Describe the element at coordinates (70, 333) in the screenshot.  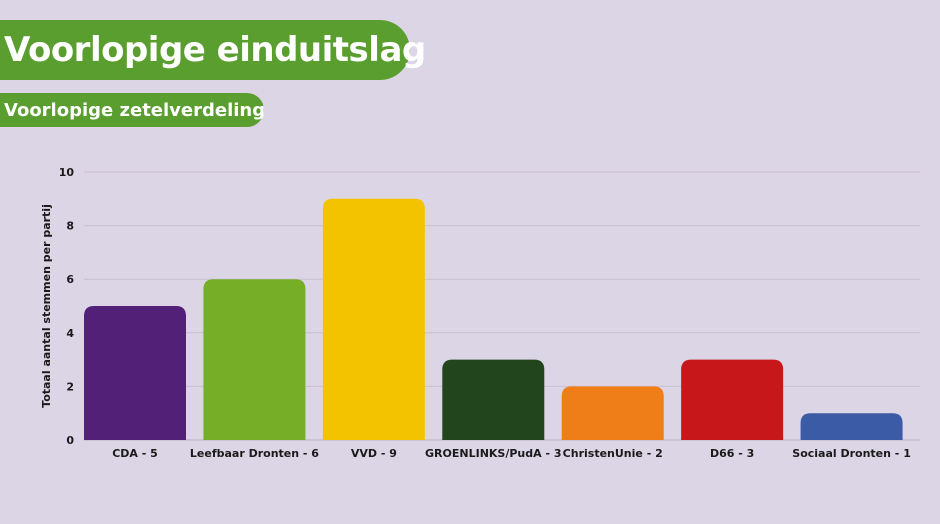
I see `y-tick-label: 4` at that location.